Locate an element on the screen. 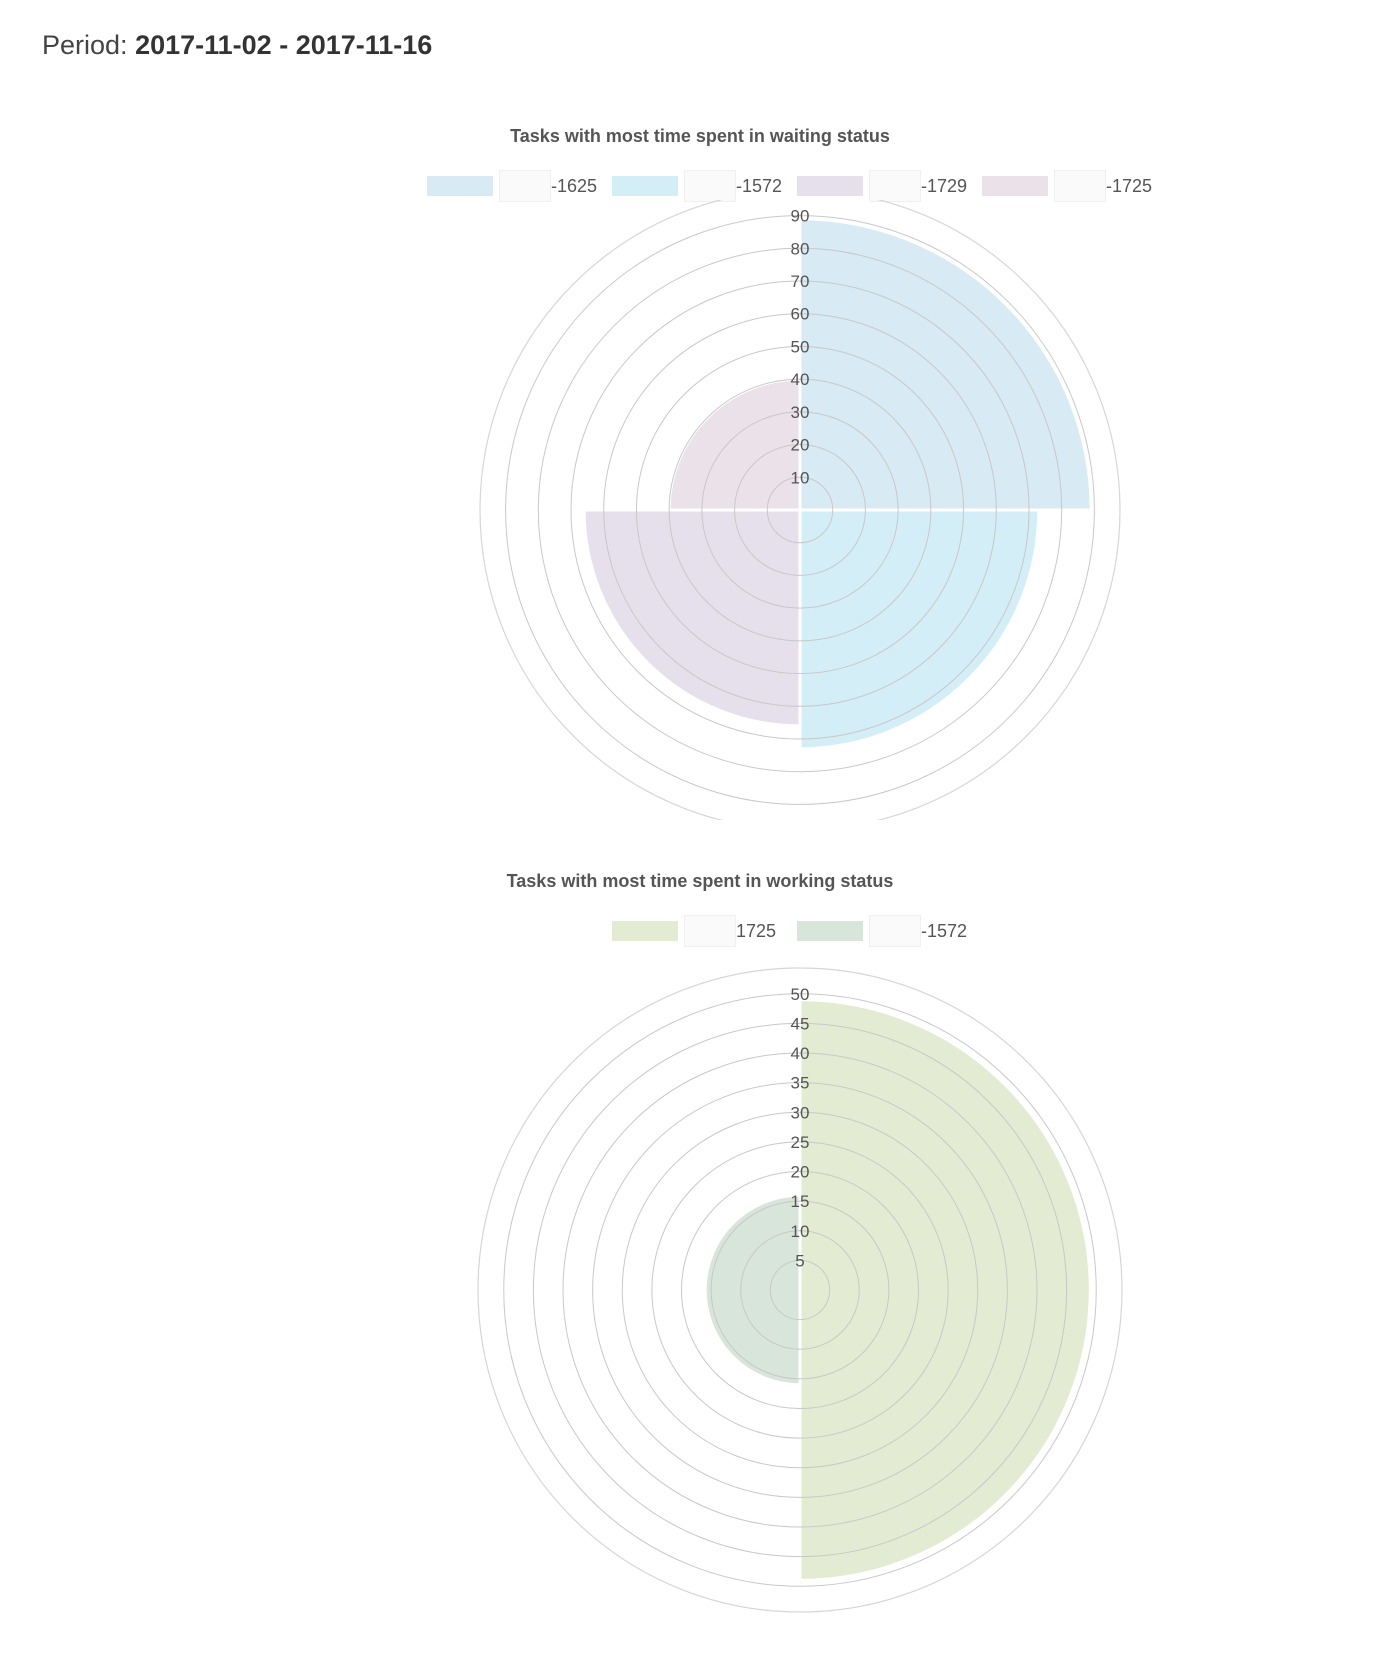 Image resolution: width=1400 pixels, height=1671 pixels. tick-label: 5 is located at coordinates (799, 1260).